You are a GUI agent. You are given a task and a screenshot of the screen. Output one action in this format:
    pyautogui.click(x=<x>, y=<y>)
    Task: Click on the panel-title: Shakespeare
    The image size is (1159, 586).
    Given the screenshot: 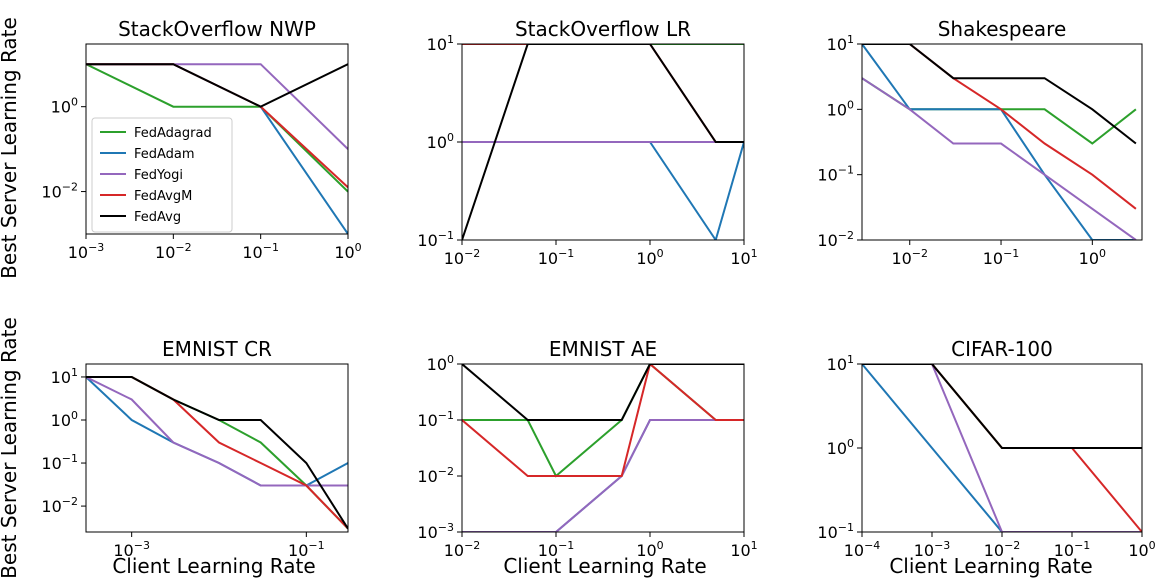 What is the action you would take?
    pyautogui.click(x=1002, y=29)
    